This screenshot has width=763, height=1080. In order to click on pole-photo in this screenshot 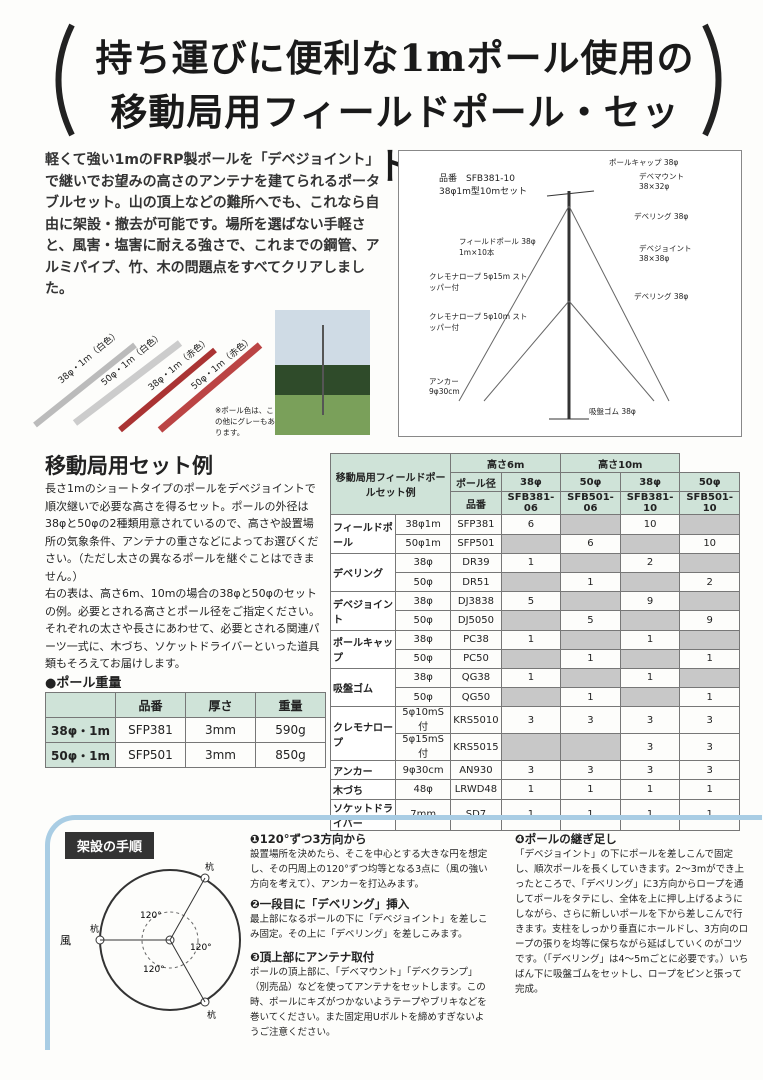, I will do `click(201, 372)`.